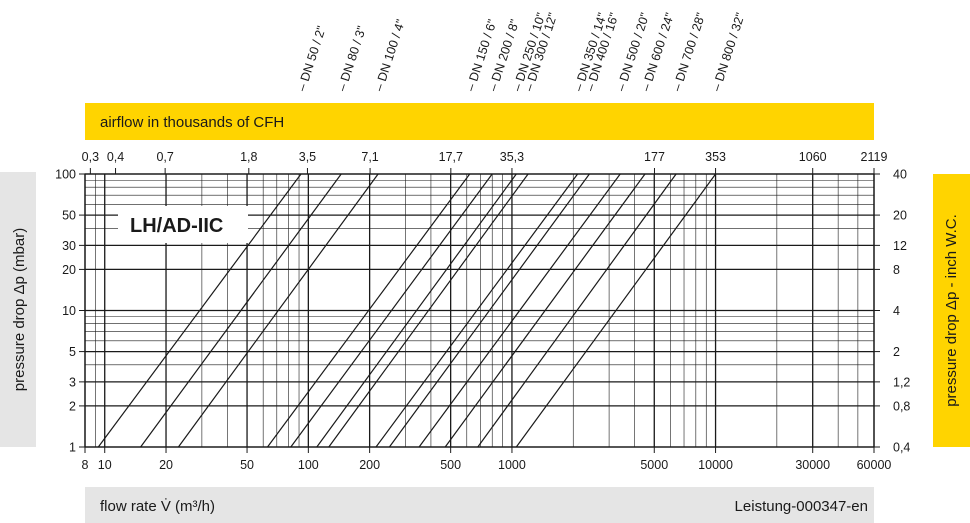 The width and height of the screenshot is (970, 523). What do you see at coordinates (896, 352) in the screenshot?
I see `right-tick-label: 2` at bounding box center [896, 352].